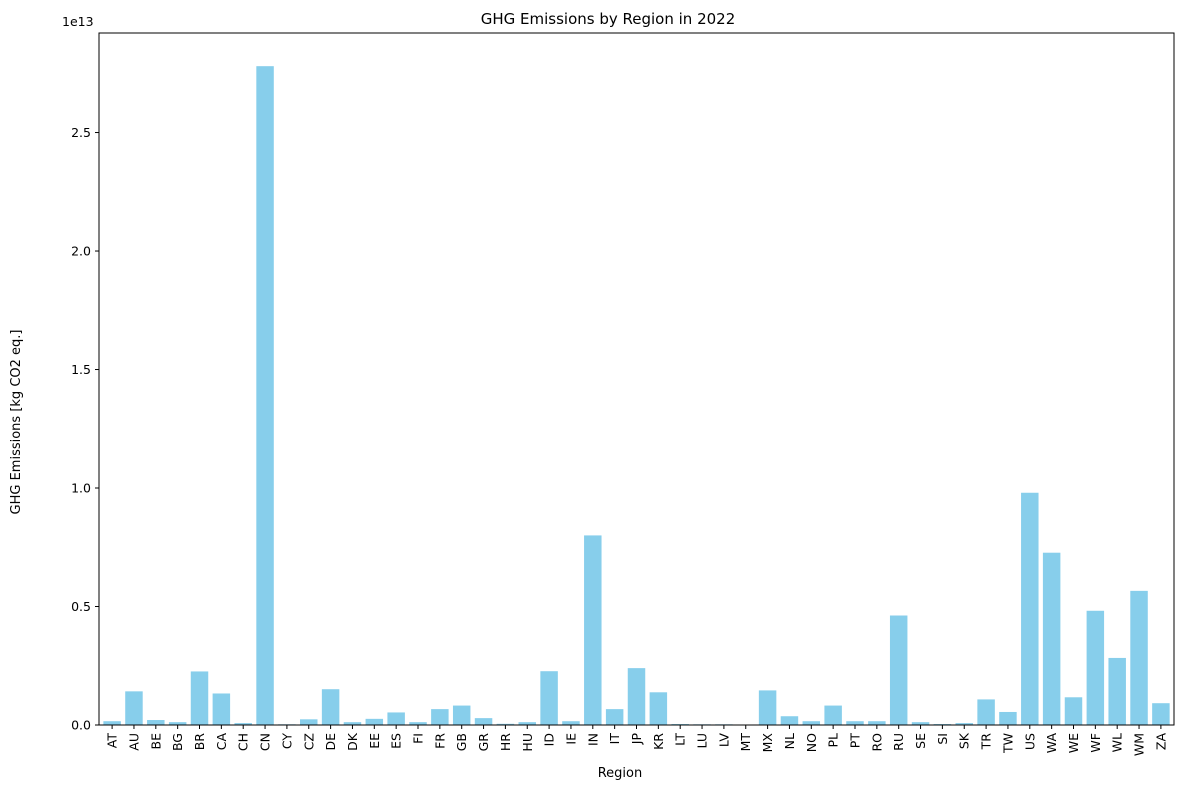  Describe the element at coordinates (81, 132) in the screenshot. I see `y-tick-label: 2.5` at that location.